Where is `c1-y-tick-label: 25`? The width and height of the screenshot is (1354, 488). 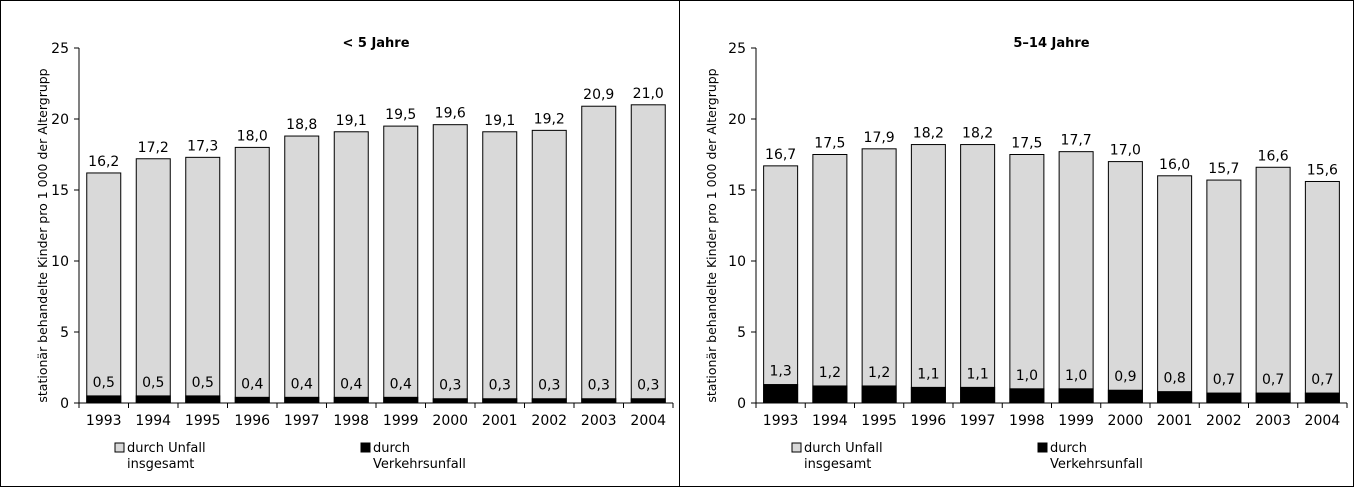
c1-y-tick-label: 25 is located at coordinates (737, 49).